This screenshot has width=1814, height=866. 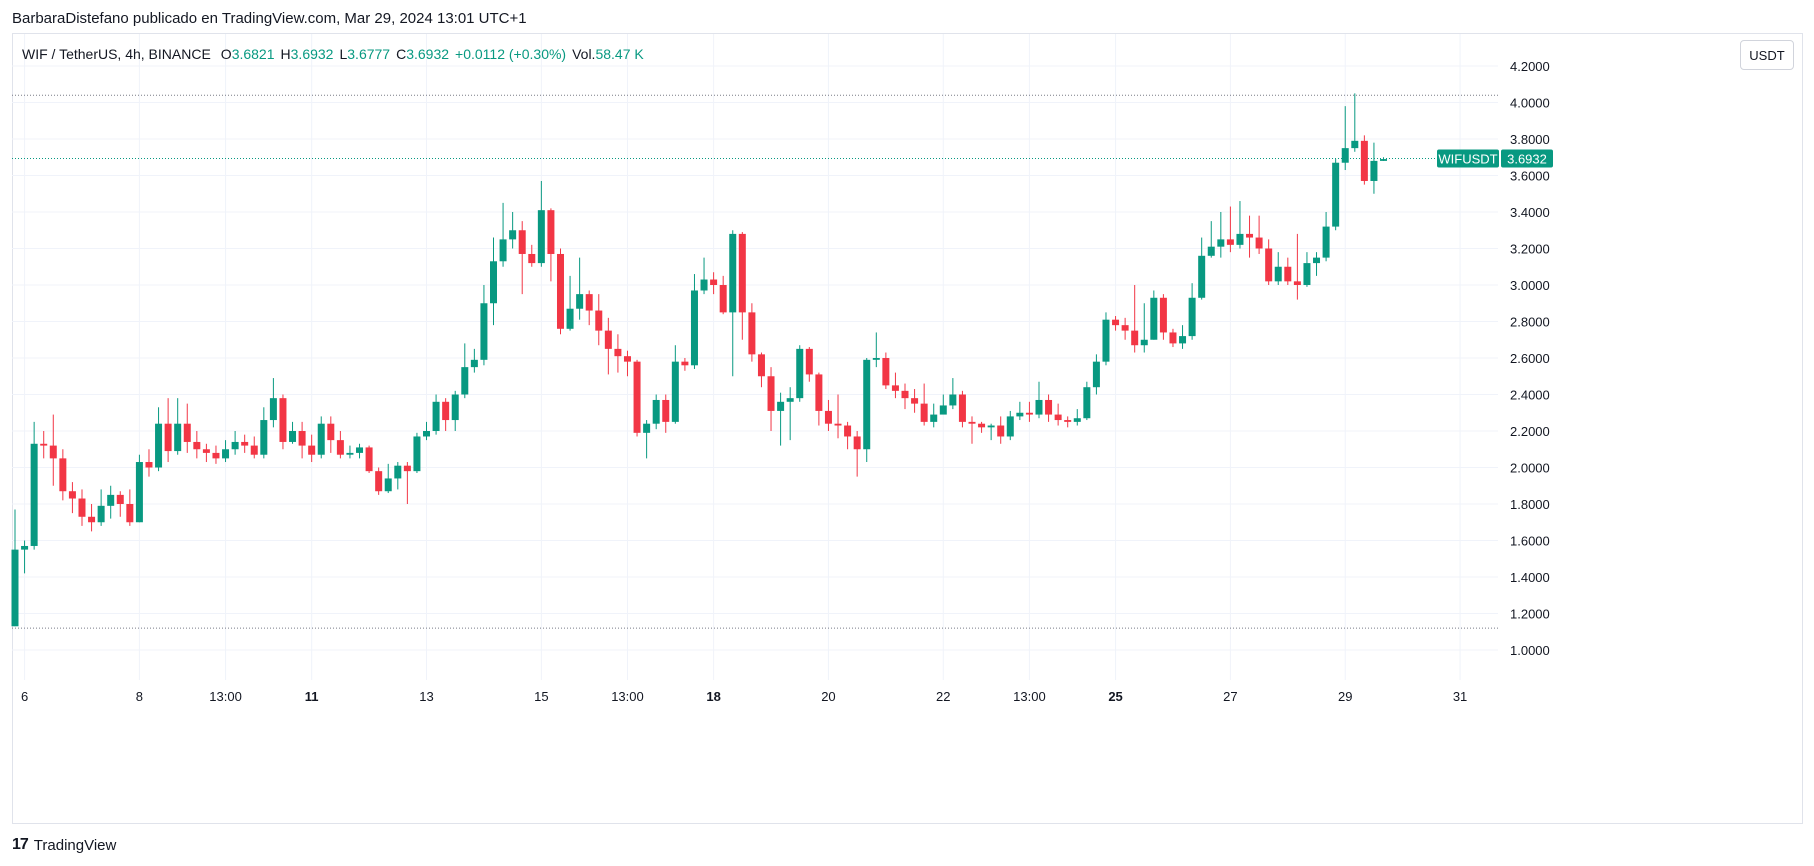 I want to click on time-tick-label: 13, so click(x=426, y=696).